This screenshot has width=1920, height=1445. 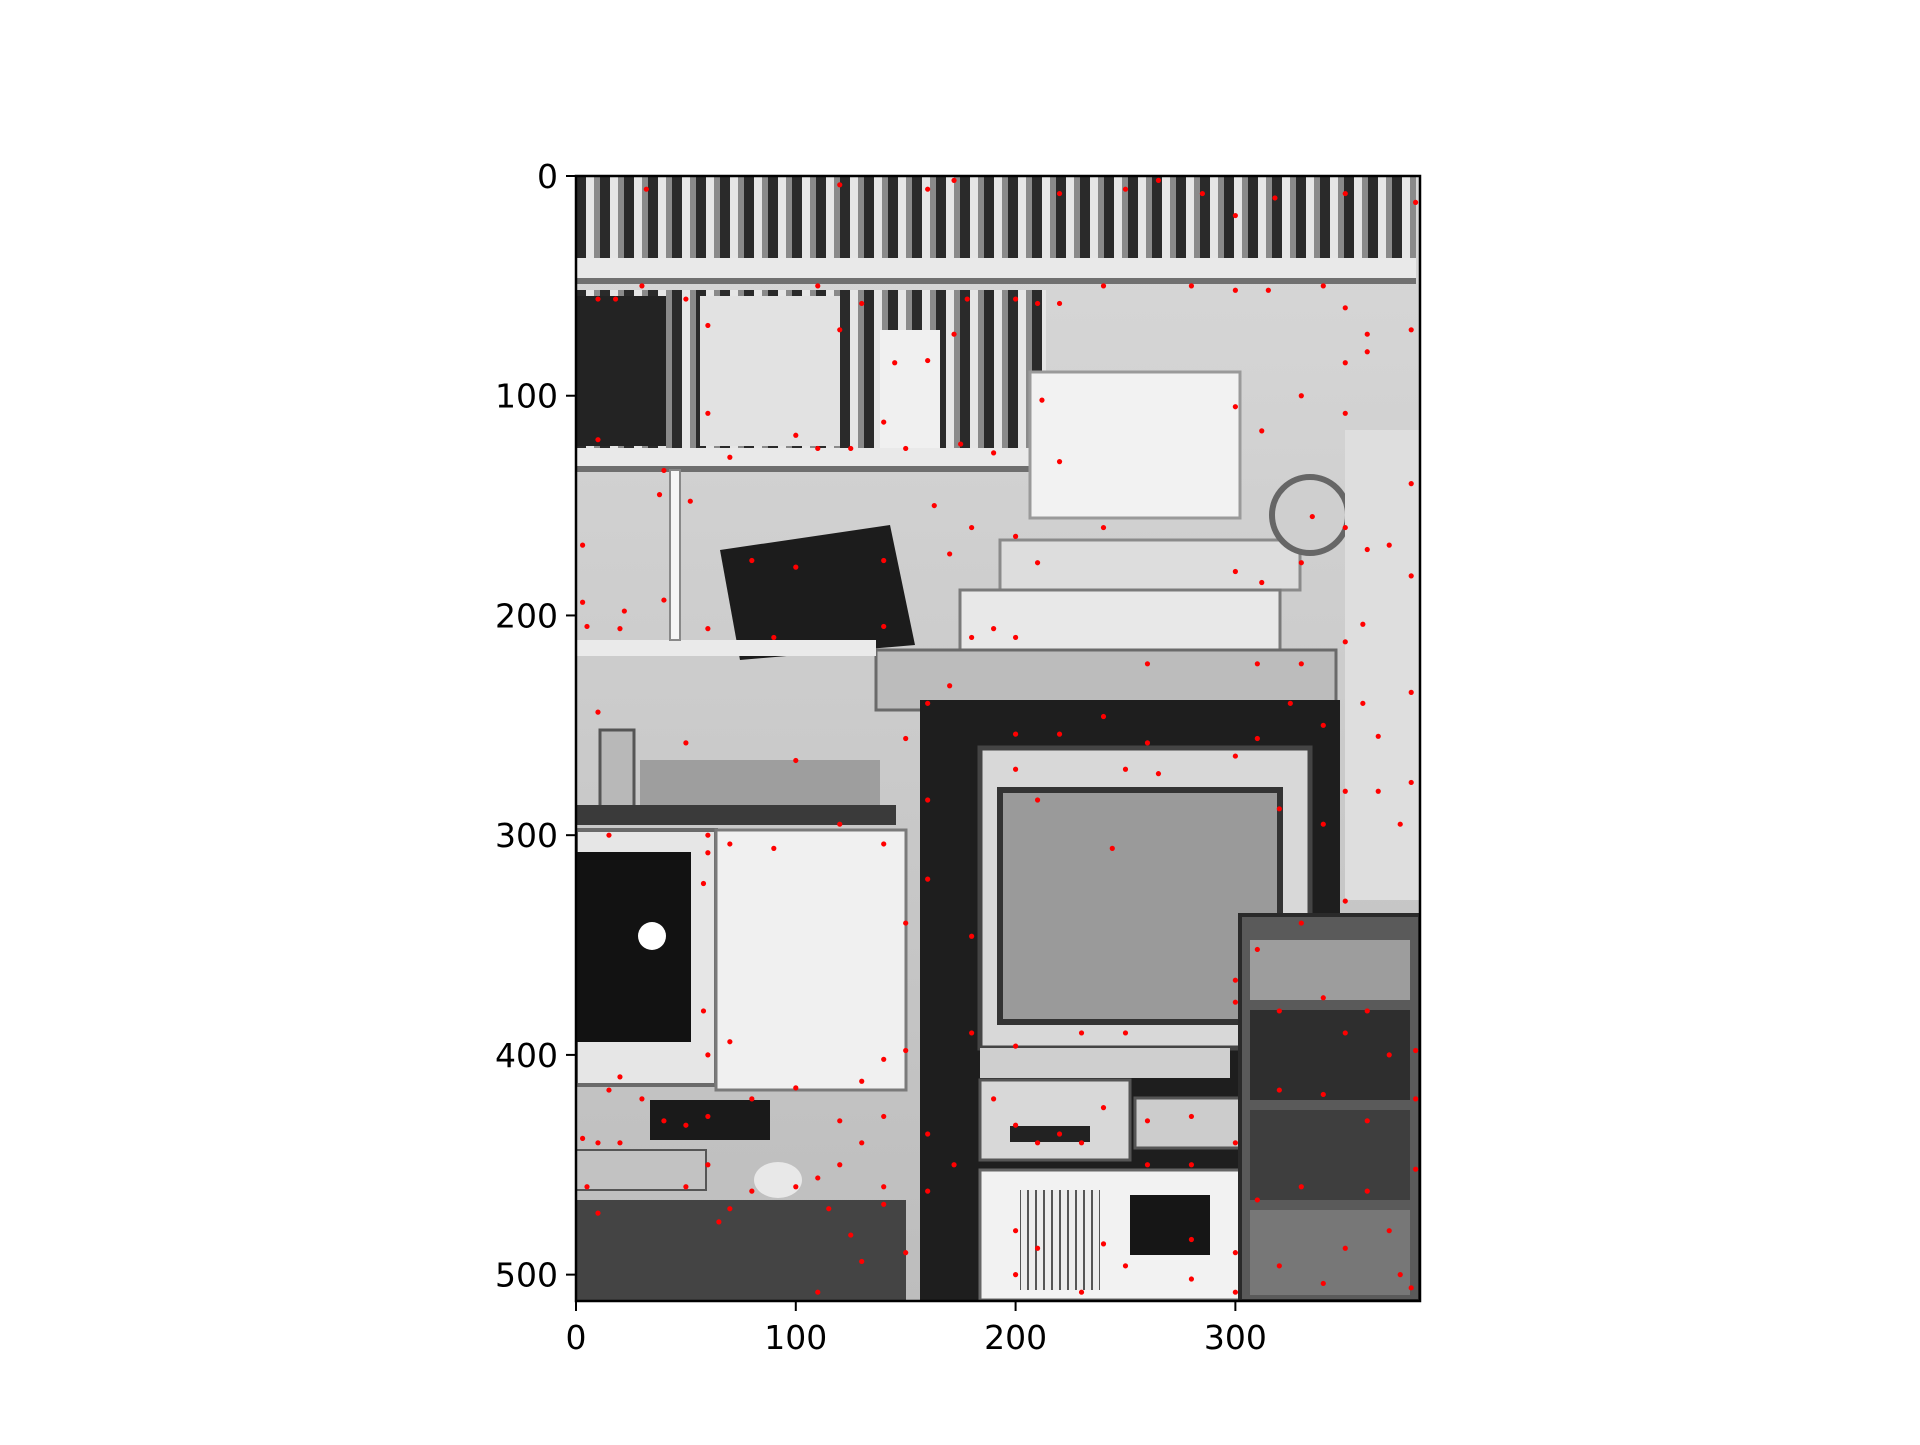 I want to click on y-tick-label: 100, so click(x=526, y=396).